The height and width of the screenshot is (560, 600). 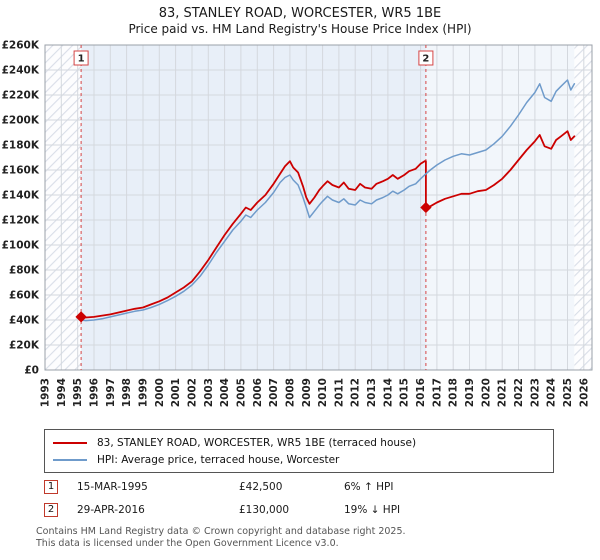 What do you see at coordinates (584, 392) in the screenshot?
I see `svg-text: 2026` at bounding box center [584, 392].